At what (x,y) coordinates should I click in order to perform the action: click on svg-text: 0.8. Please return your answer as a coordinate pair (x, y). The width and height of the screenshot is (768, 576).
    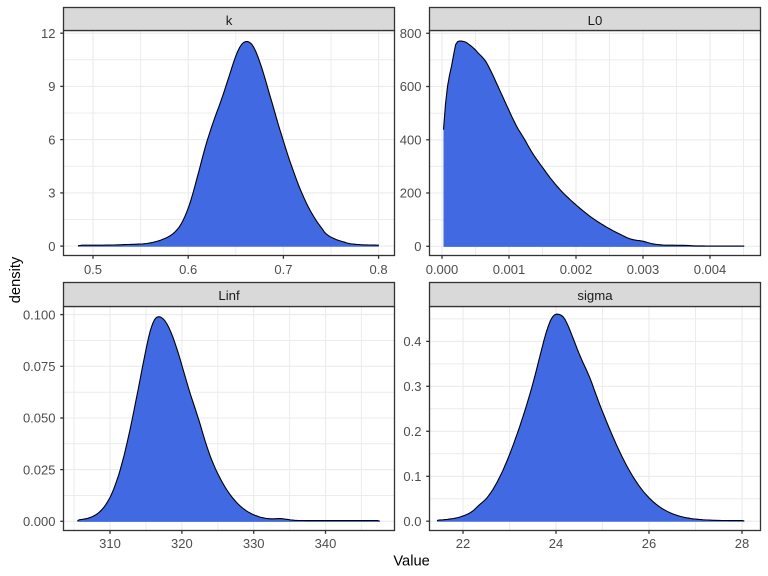
    Looking at the image, I should click on (379, 269).